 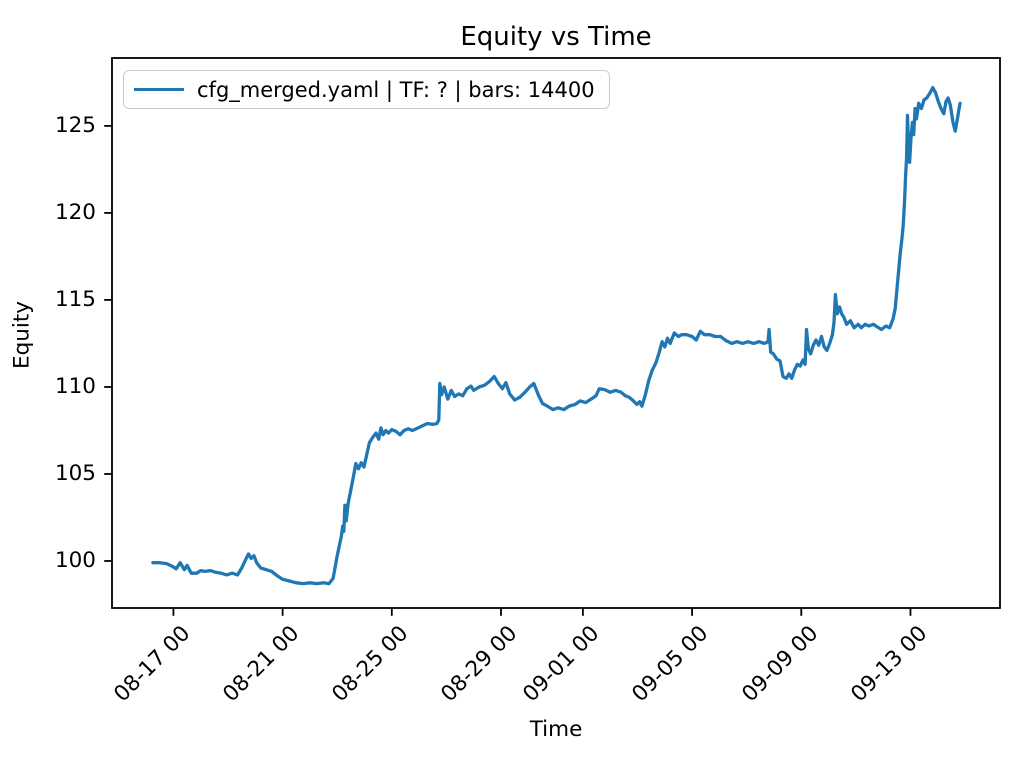 I want to click on legend: cfg_merged.yaml | TF: ? | bars: 14400, so click(x=366, y=89).